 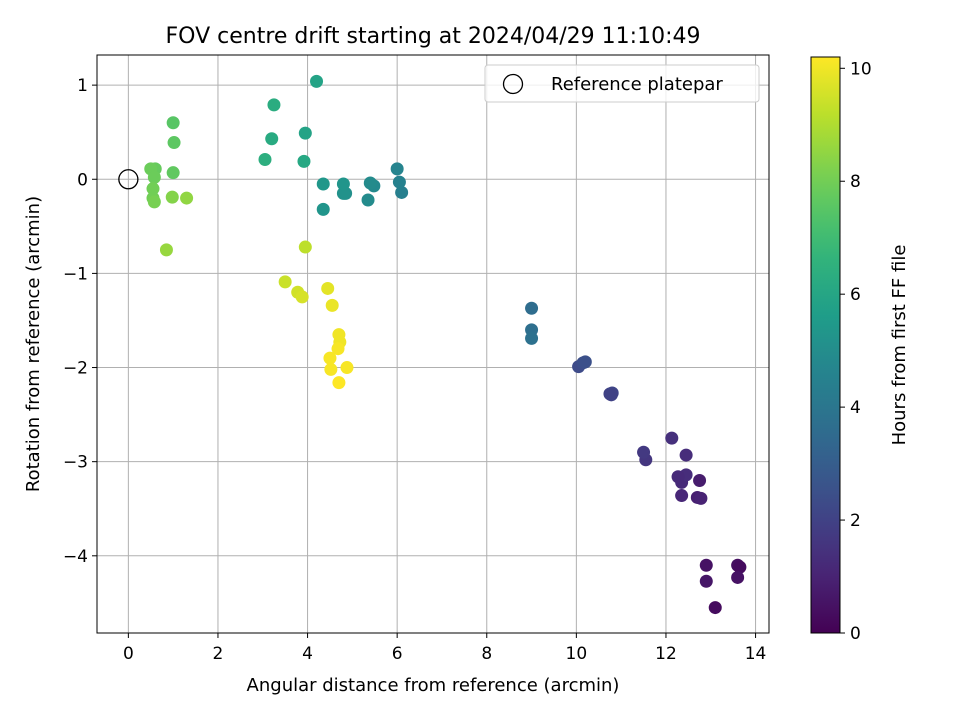 I want to click on legend-box, so click(x=622, y=83).